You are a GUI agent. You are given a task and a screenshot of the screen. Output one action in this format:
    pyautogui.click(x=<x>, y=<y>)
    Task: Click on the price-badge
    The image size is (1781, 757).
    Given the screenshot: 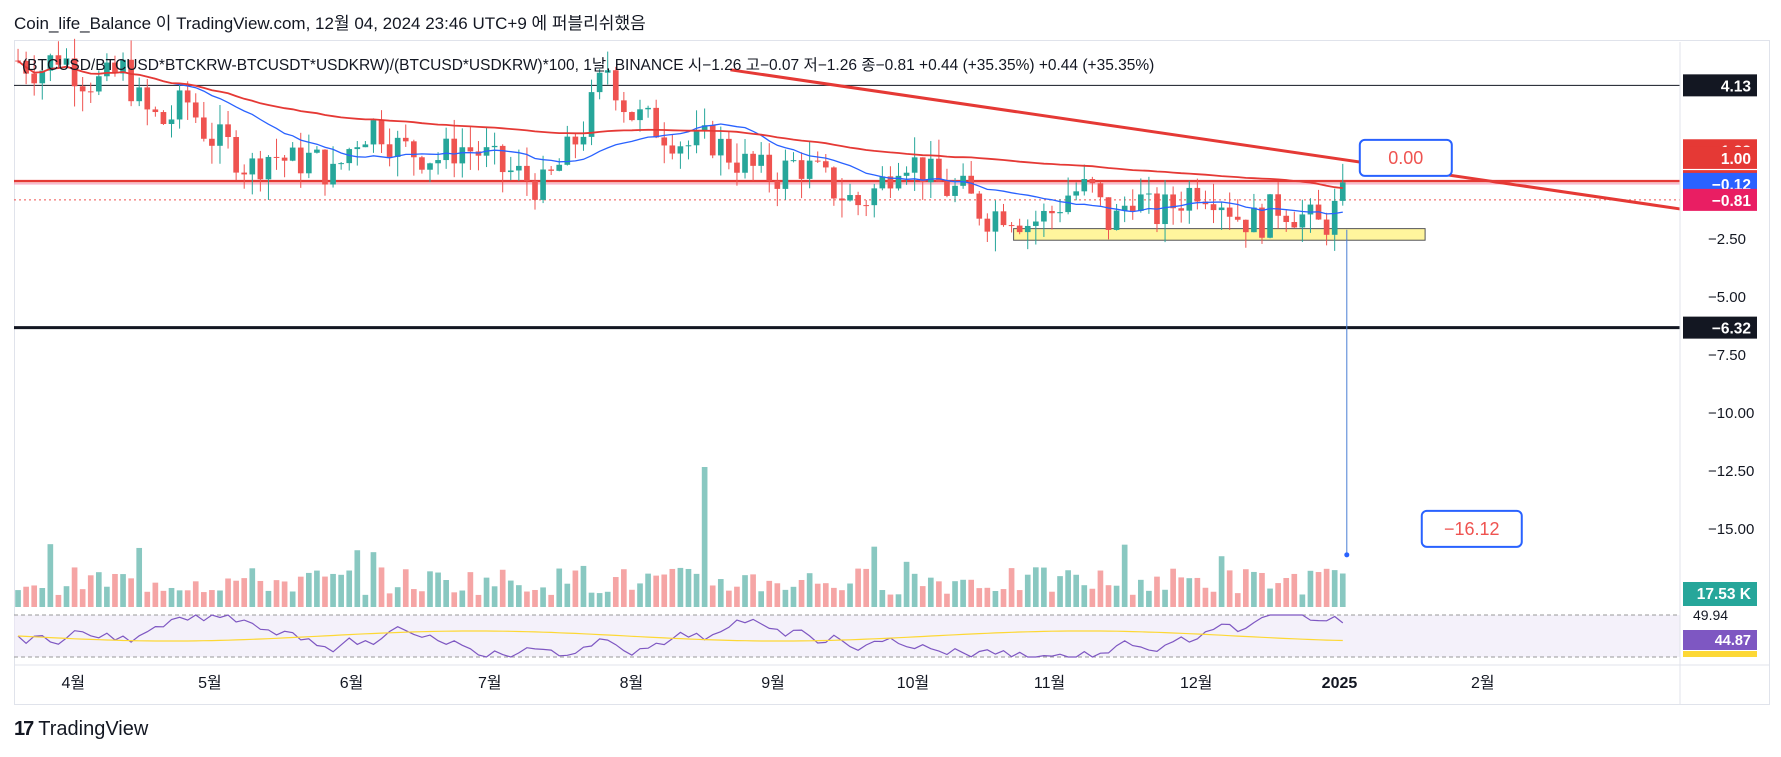 What is the action you would take?
    pyautogui.click(x=1720, y=327)
    